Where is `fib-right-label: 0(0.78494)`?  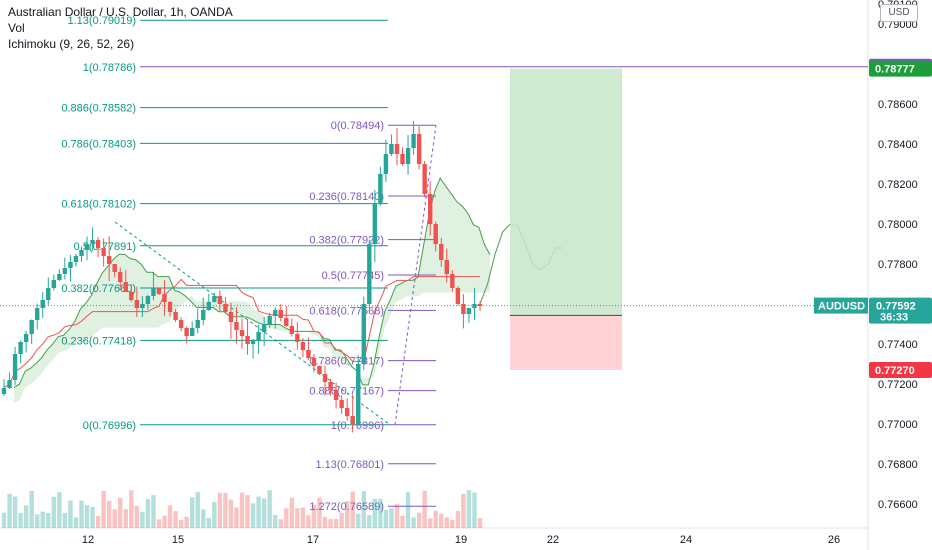 fib-right-label: 0(0.78494) is located at coordinates (357, 126).